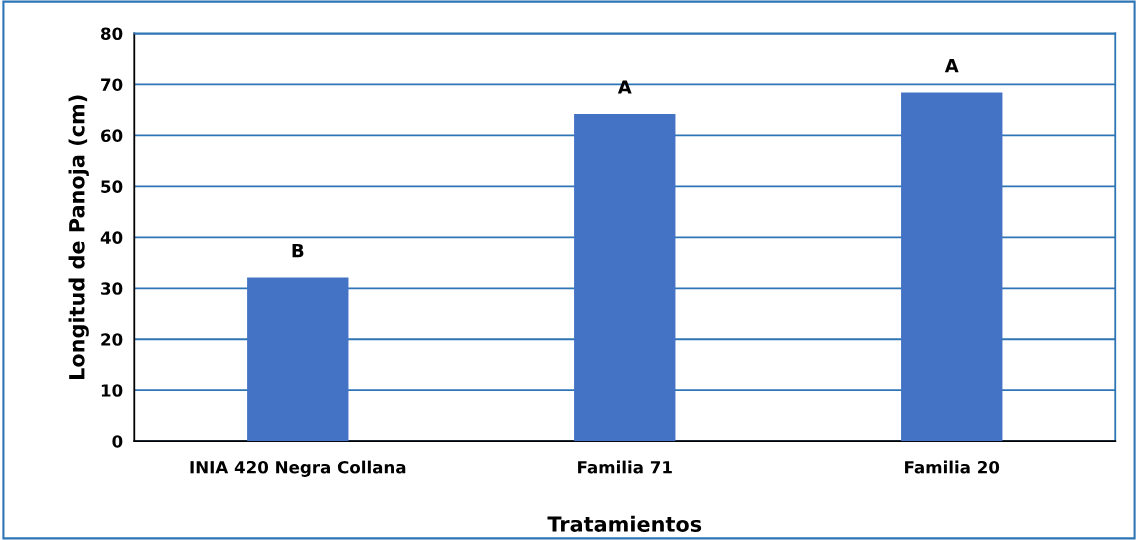  What do you see at coordinates (112, 390) in the screenshot?
I see `y-tick-label: 10` at bounding box center [112, 390].